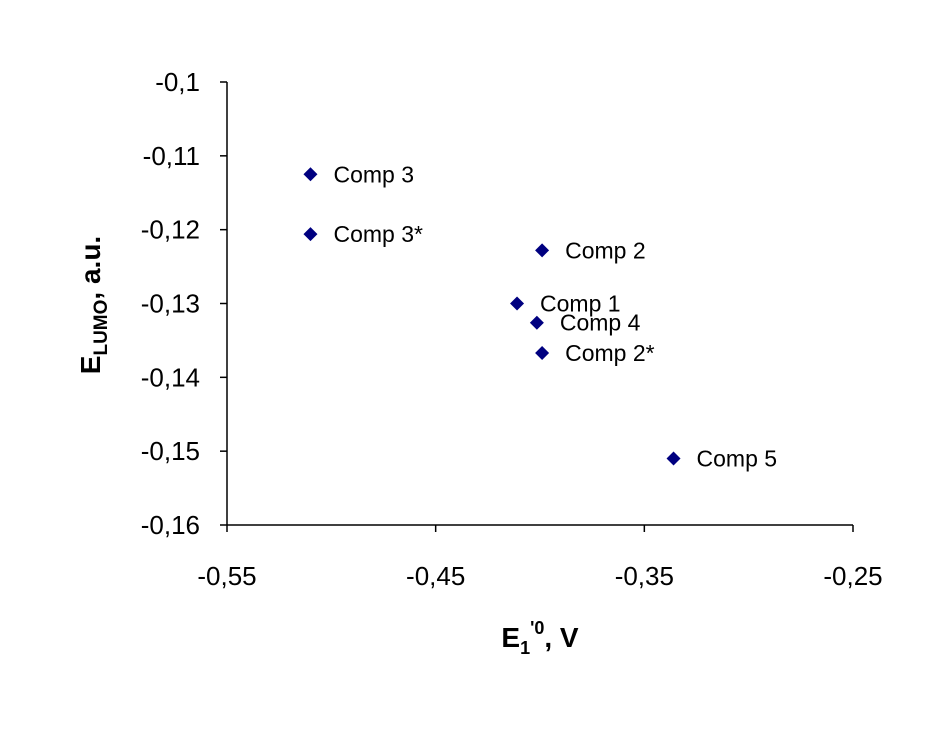 Image resolution: width=950 pixels, height=730 pixels. What do you see at coordinates (177, 82) in the screenshot?
I see `y-tick-label: -0,1` at bounding box center [177, 82].